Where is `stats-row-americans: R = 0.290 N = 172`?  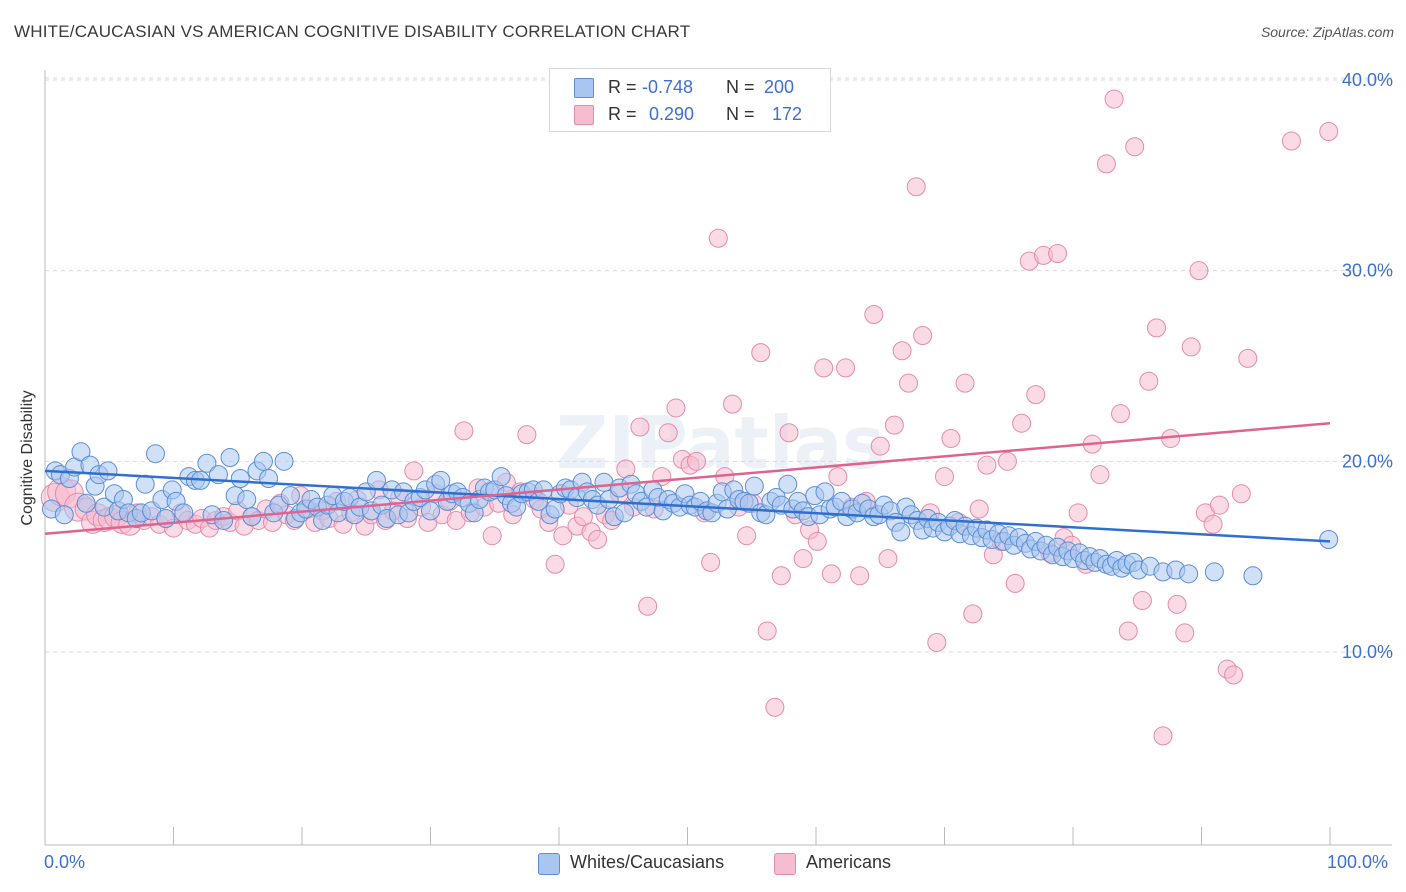
stats-row-americans: R = 0.290 N = 172 is located at coordinates (690, 115).